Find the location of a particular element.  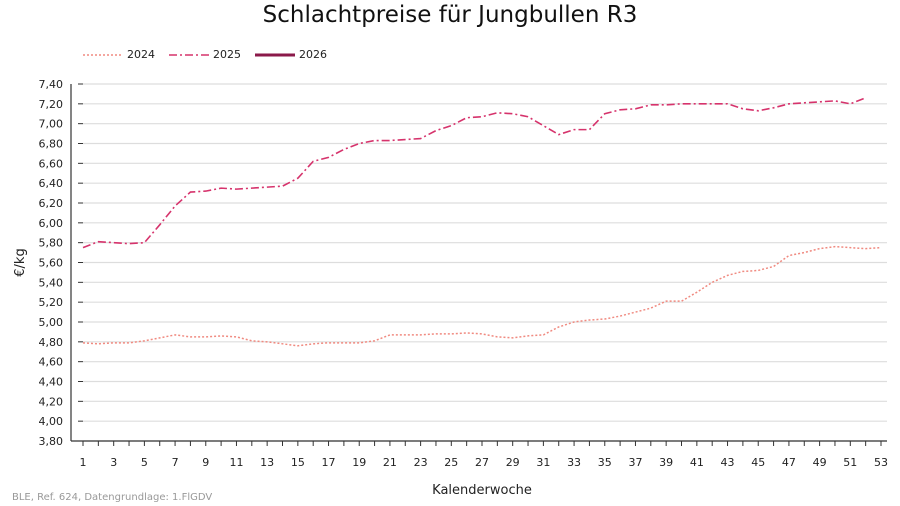

x-tick-label: 41 is located at coordinates (697, 462).